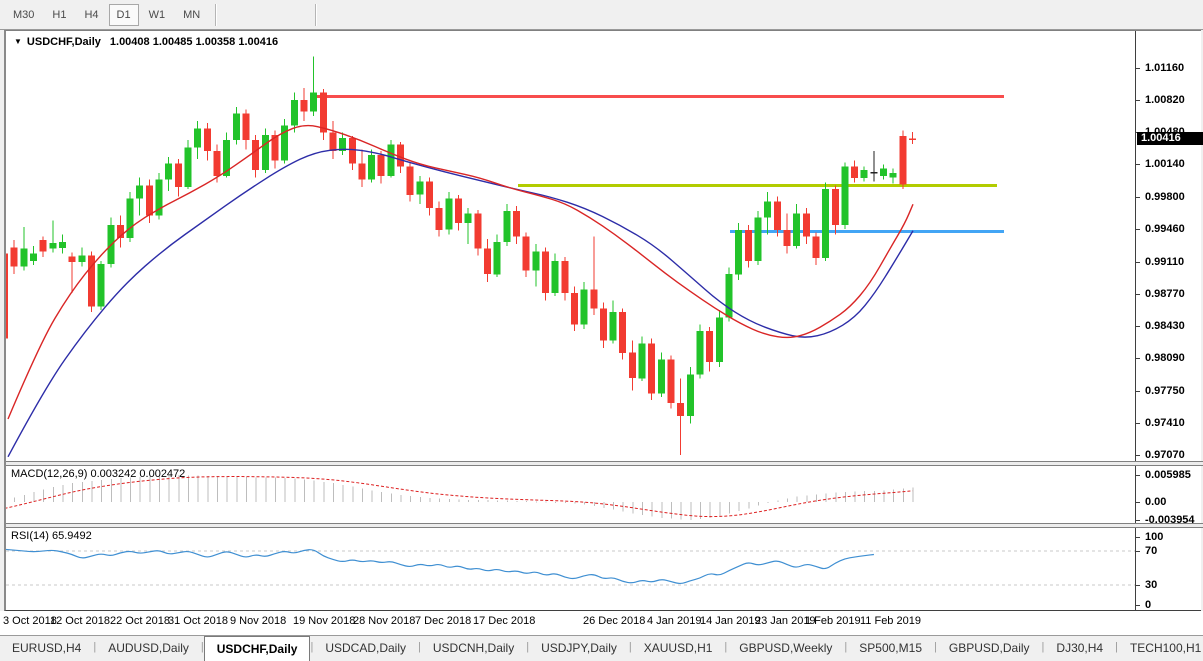 The width and height of the screenshot is (1203, 661). What do you see at coordinates (18, 41) in the screenshot?
I see `symbol-dropdown-icon: ▼` at bounding box center [18, 41].